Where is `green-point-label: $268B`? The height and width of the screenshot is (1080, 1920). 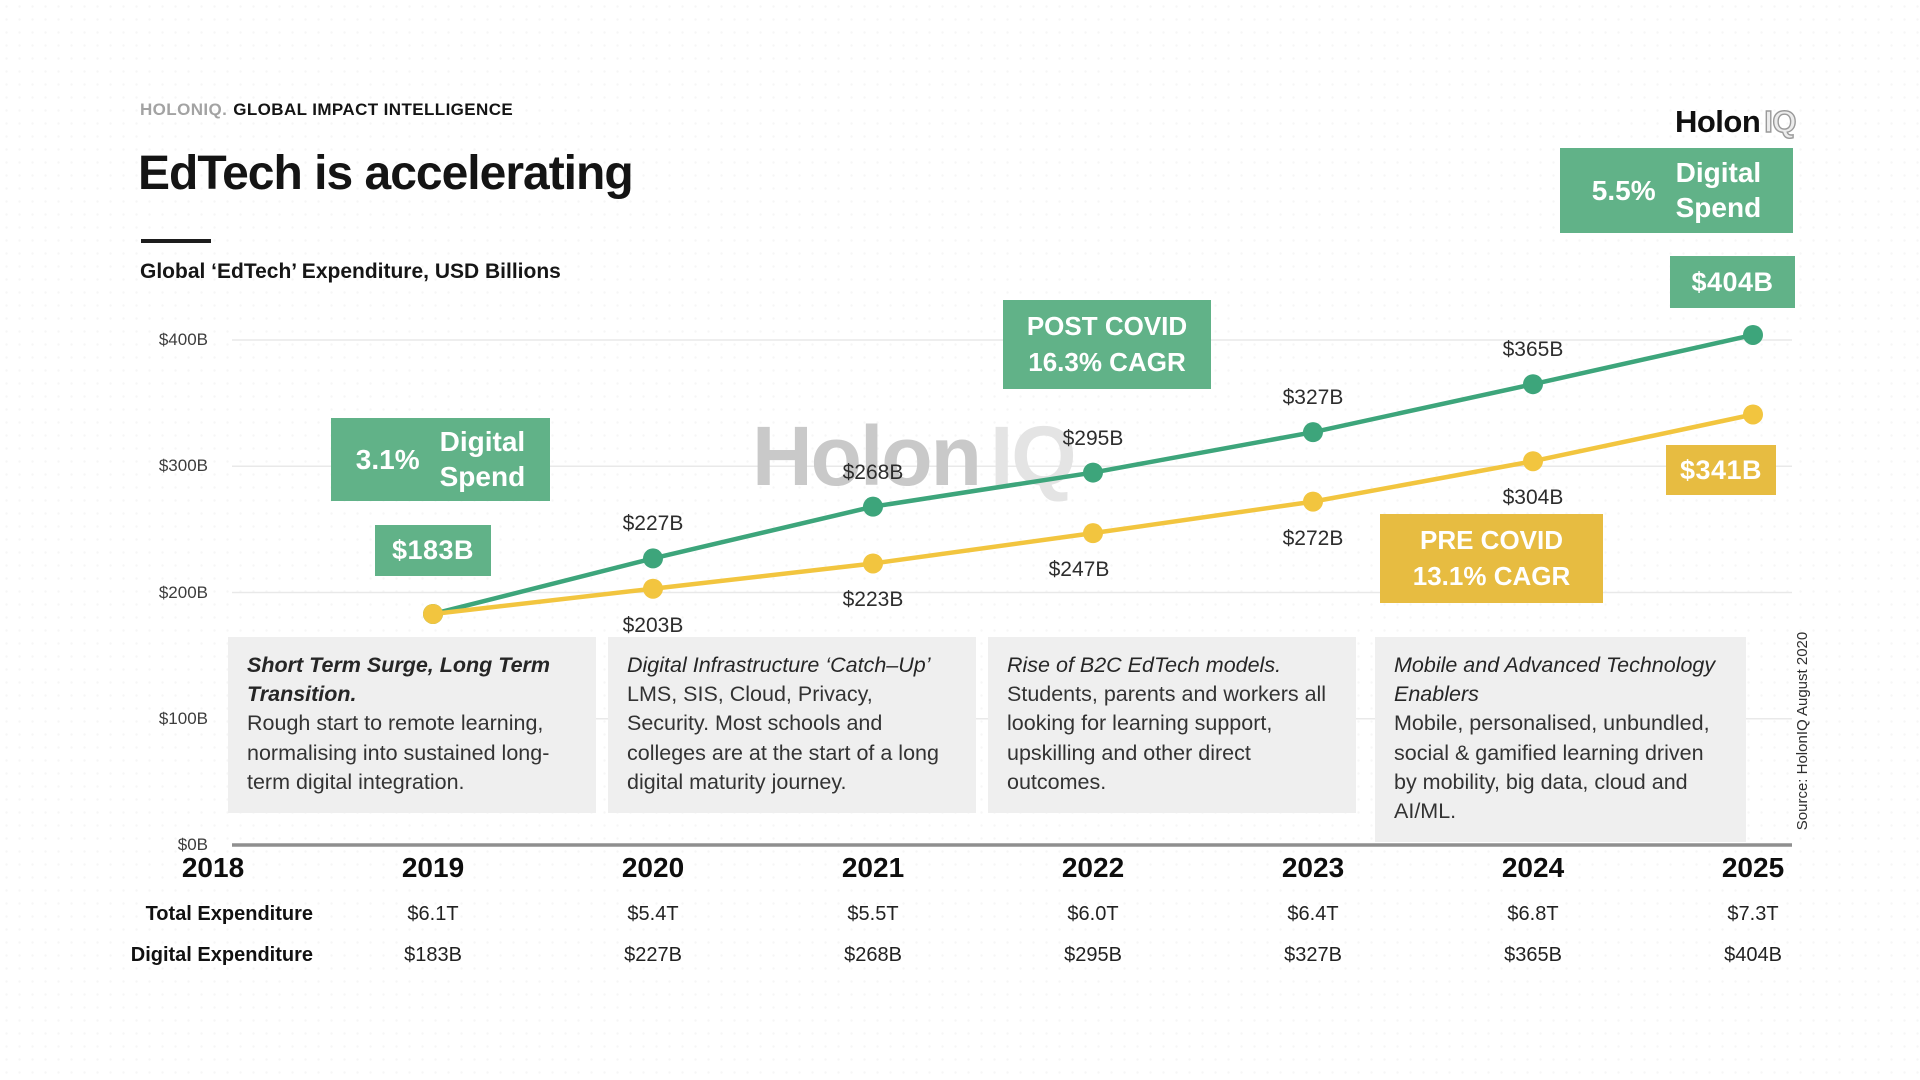 green-point-label: $268B is located at coordinates (873, 472).